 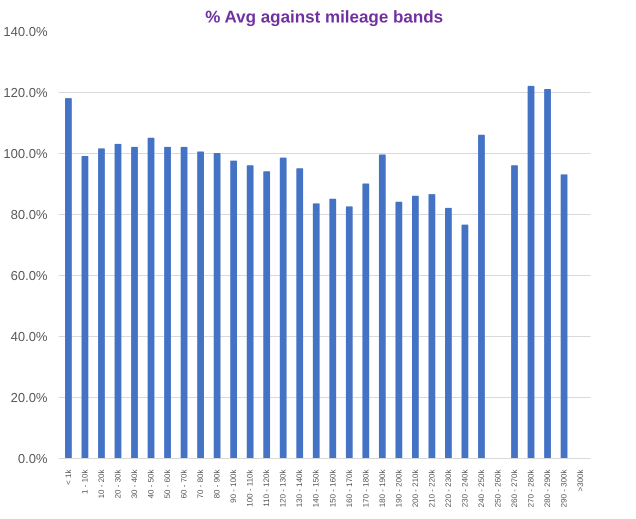 What do you see at coordinates (134, 483) in the screenshot?
I see `x-tick-label: 30 - 40k` at bounding box center [134, 483].